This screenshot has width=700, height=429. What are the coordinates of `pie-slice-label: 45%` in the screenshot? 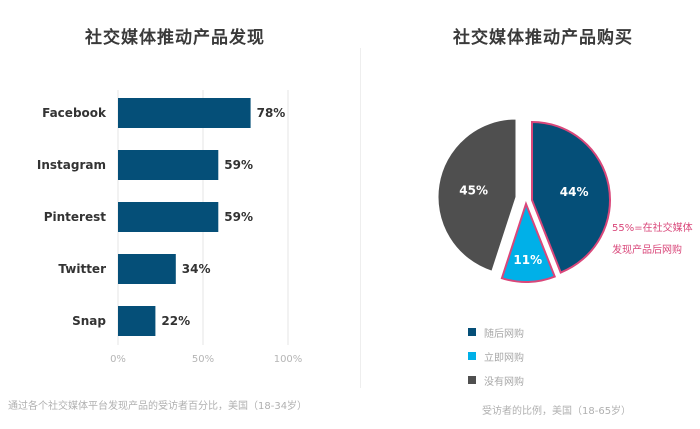 It's located at (473, 190).